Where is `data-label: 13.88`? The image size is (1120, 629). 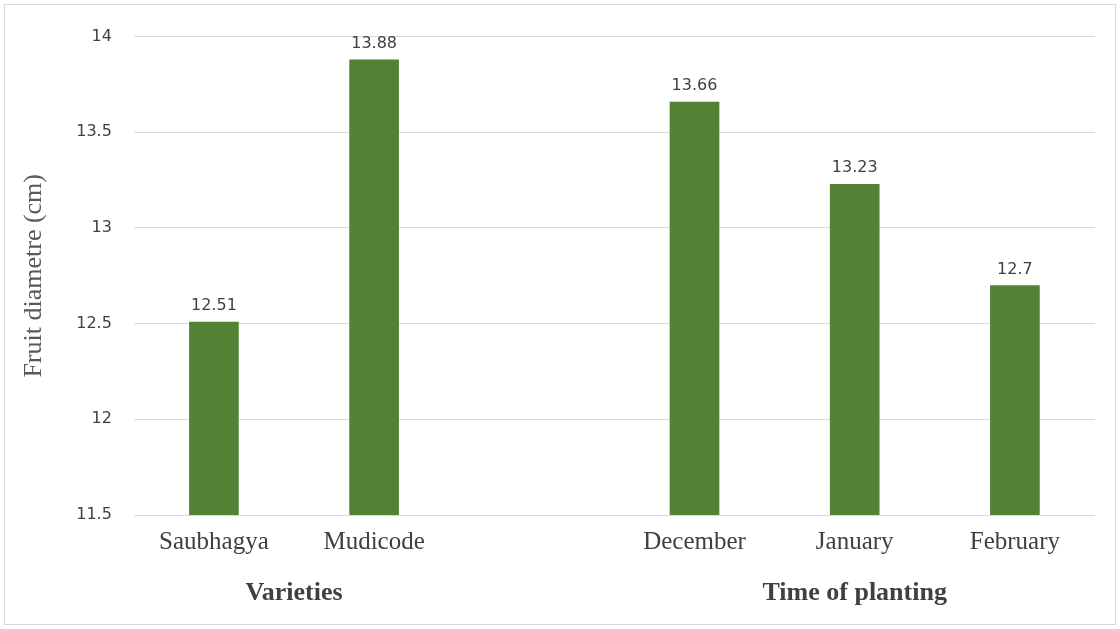 data-label: 13.88 is located at coordinates (374, 42).